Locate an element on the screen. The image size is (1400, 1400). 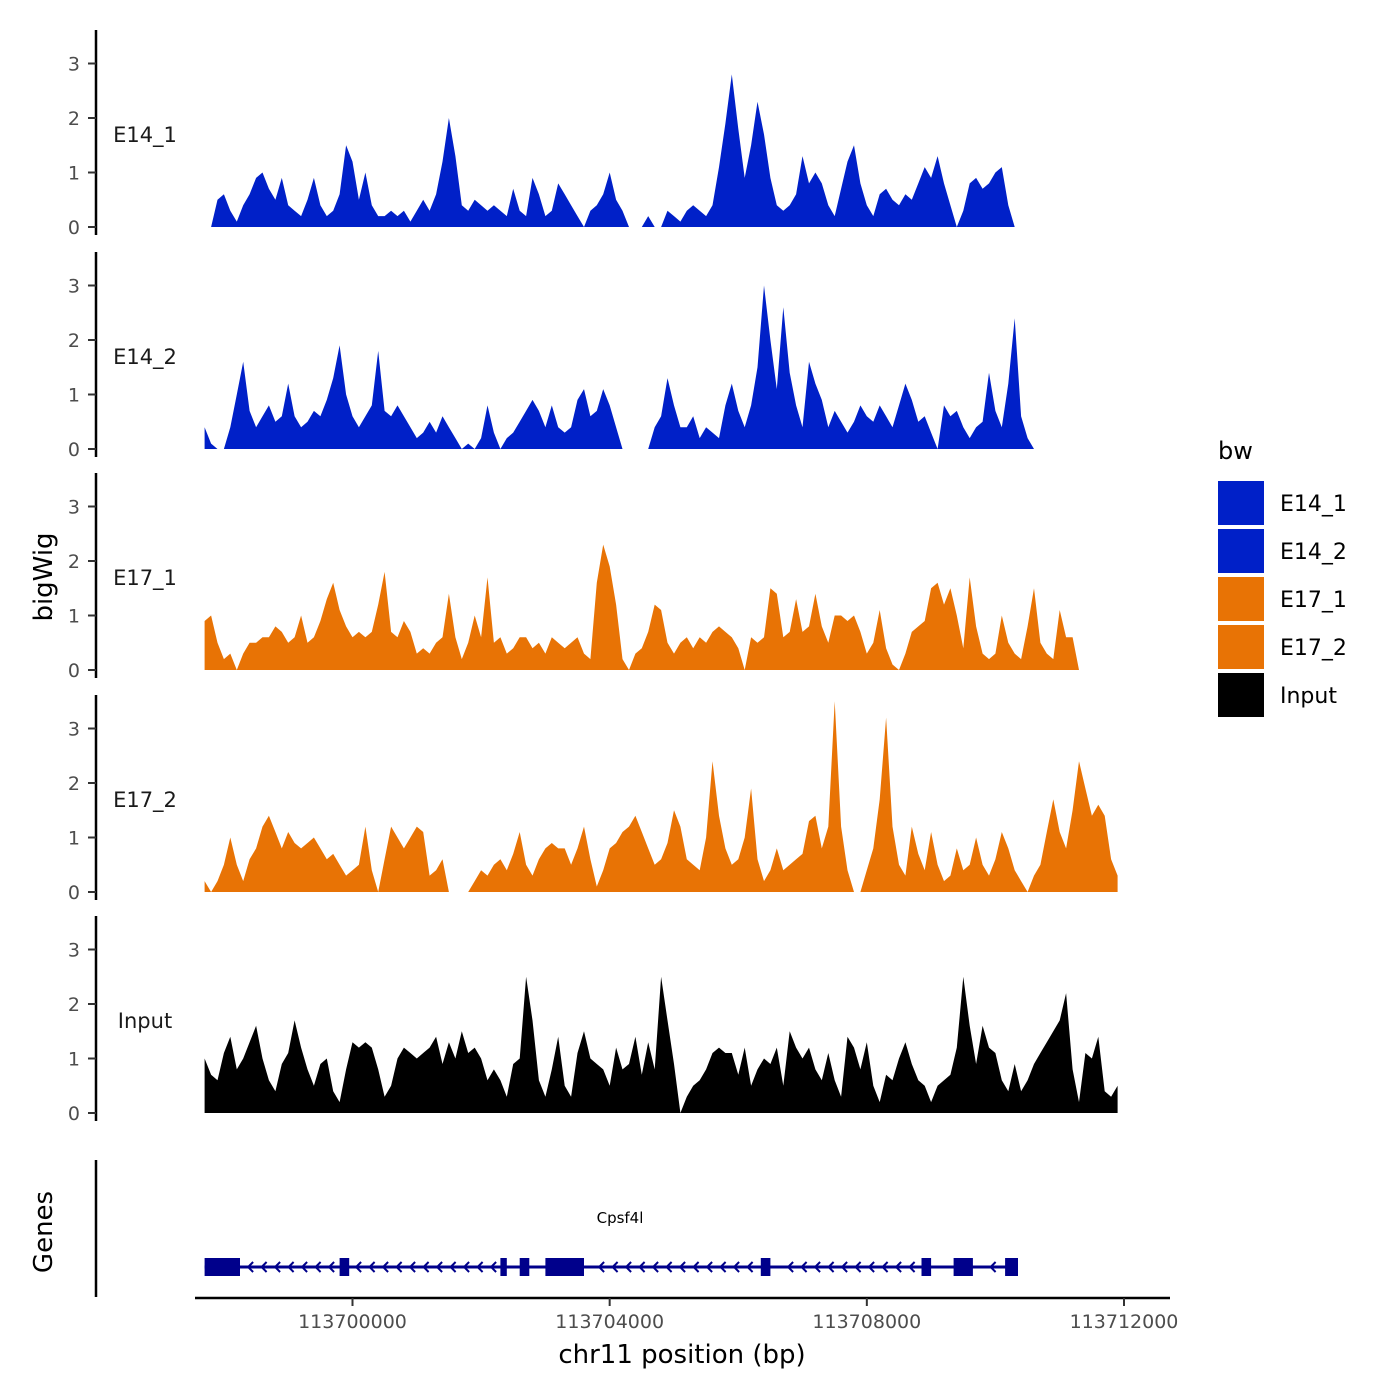
x-tick-label: 113708000 is located at coordinates (866, 1322).